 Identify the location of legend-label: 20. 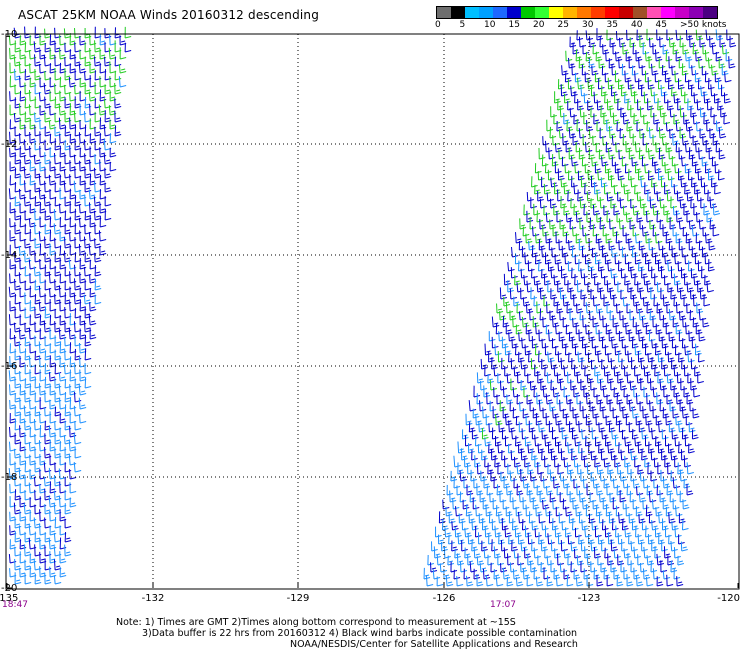
(538, 25).